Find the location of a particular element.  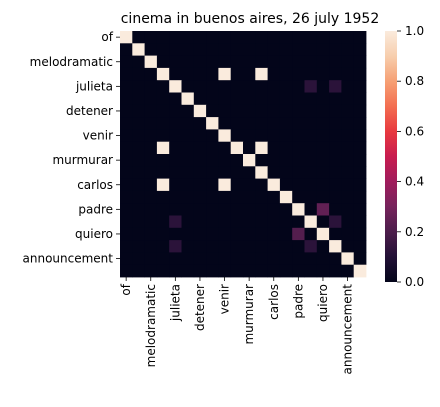

y-tick-label: detener is located at coordinates (89, 111).